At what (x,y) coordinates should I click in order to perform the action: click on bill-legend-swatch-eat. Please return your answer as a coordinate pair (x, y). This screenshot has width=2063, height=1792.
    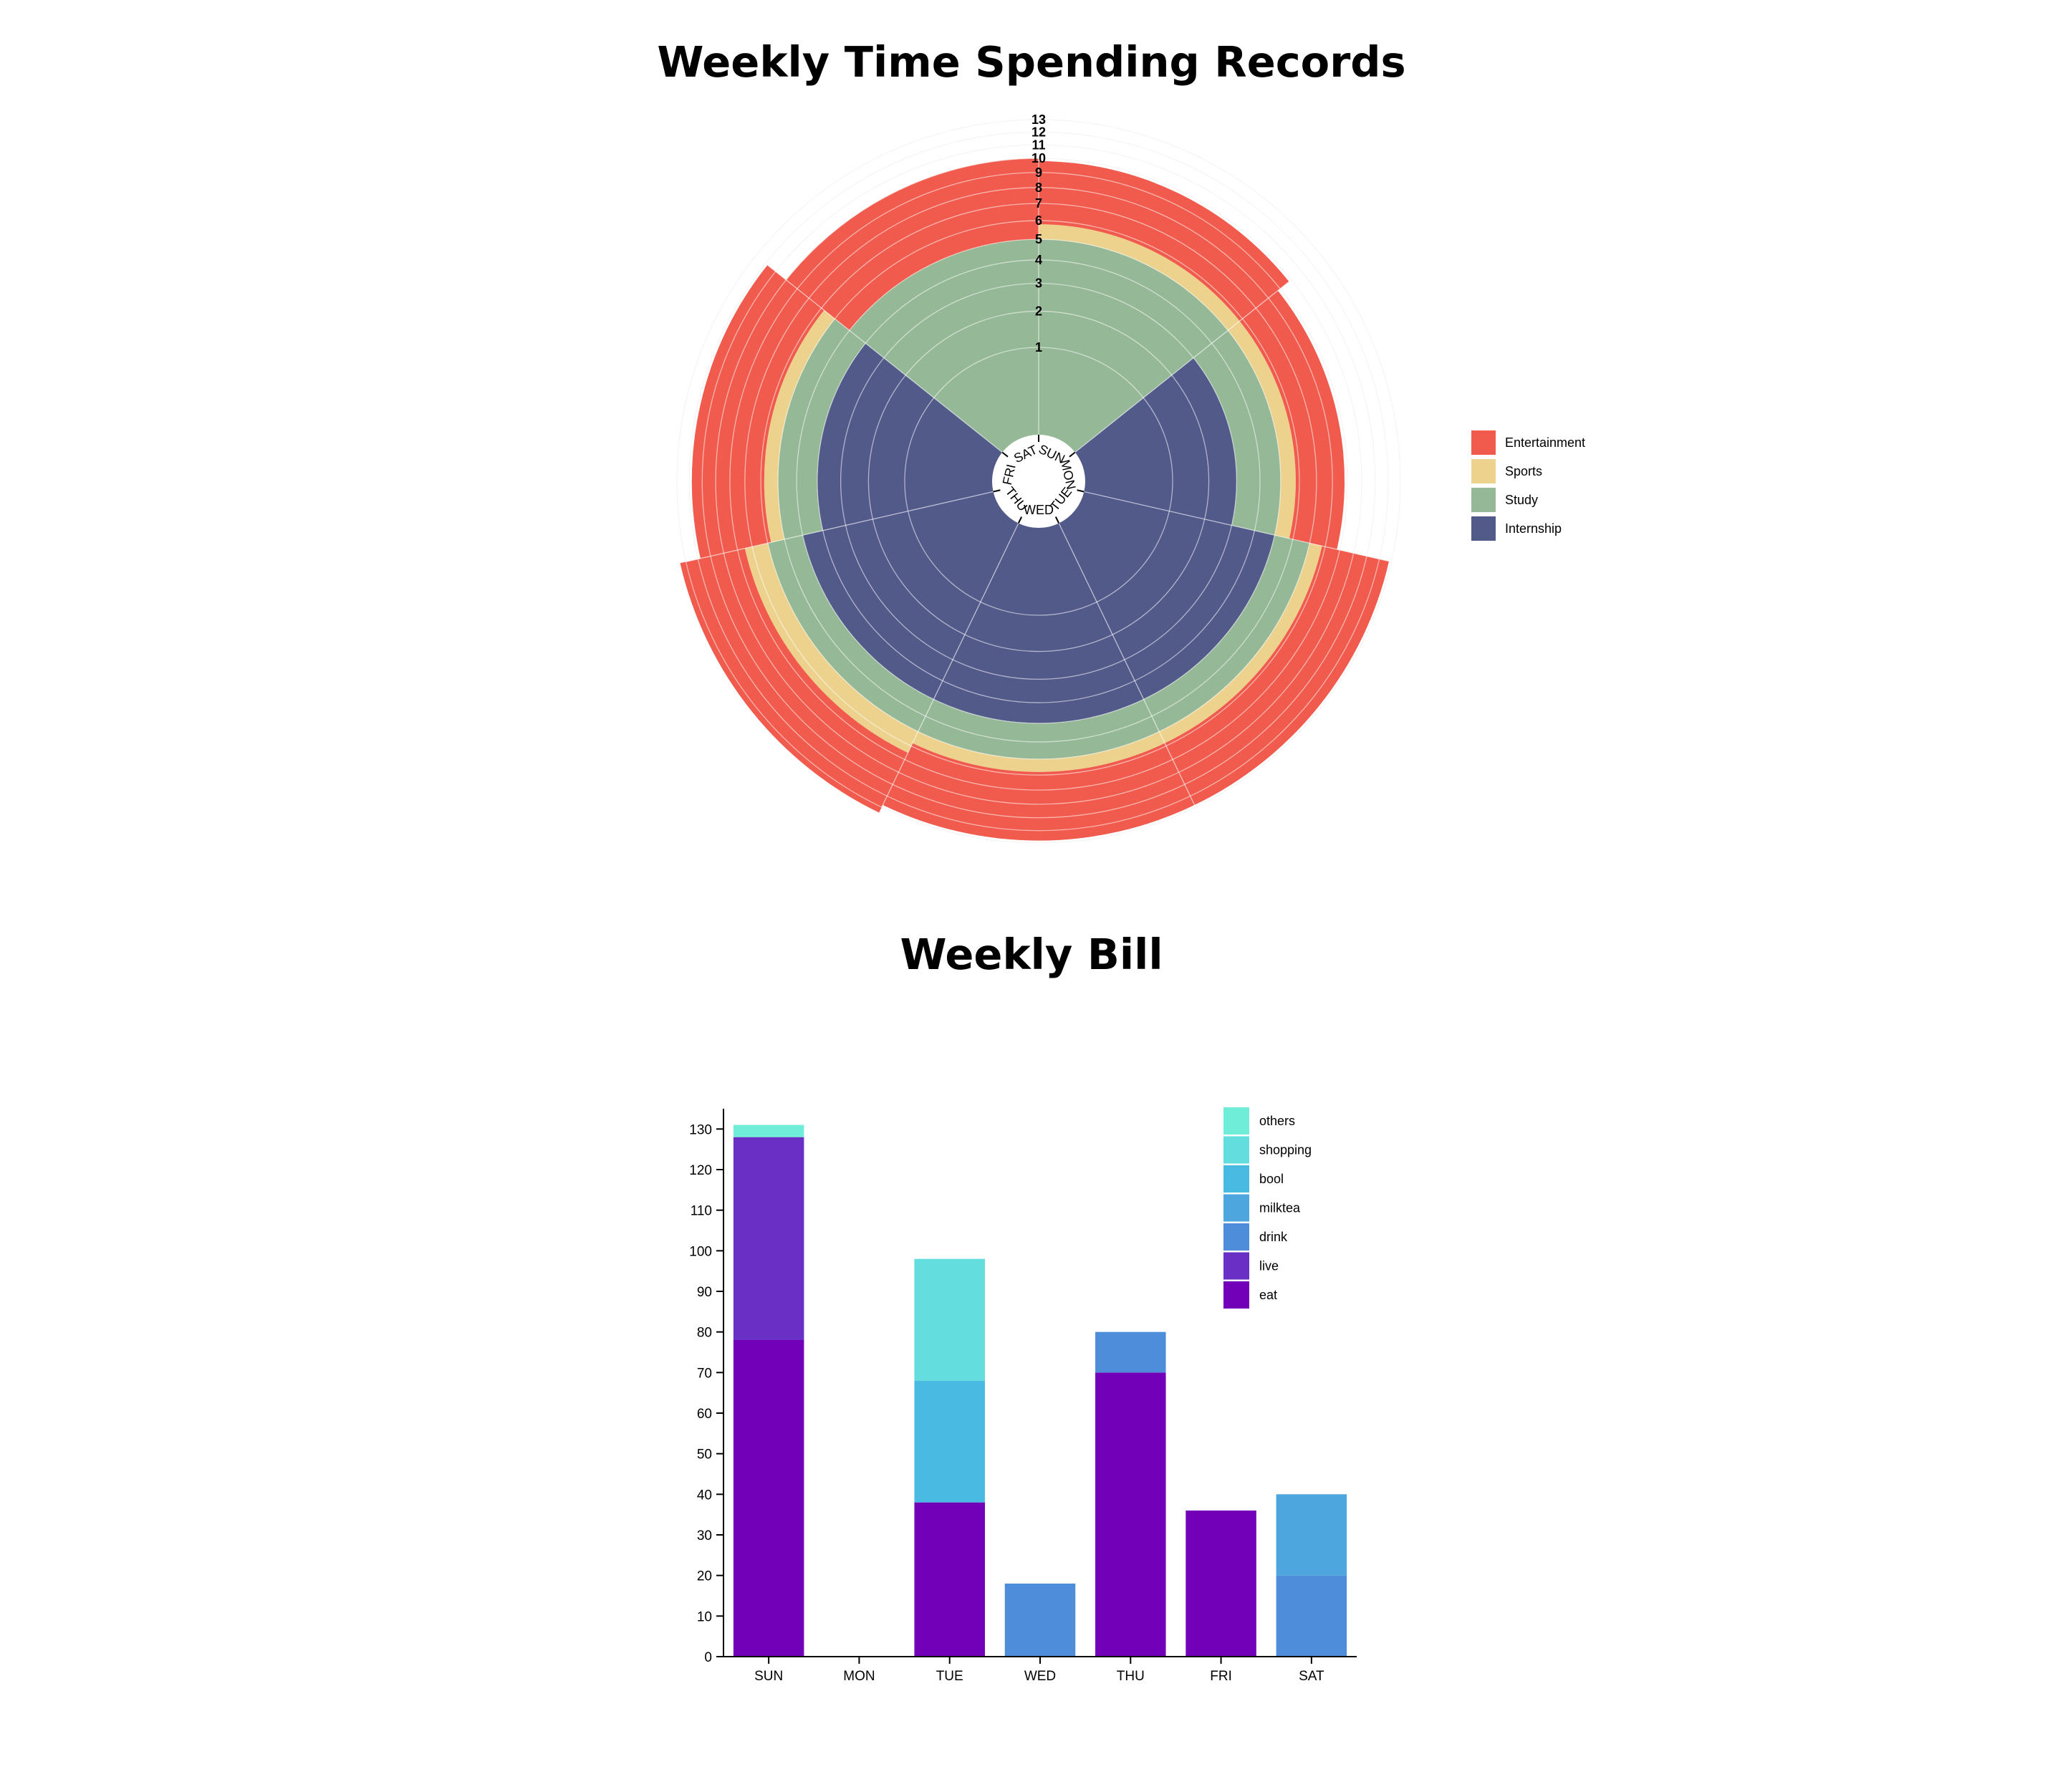
    Looking at the image, I should click on (1236, 1295).